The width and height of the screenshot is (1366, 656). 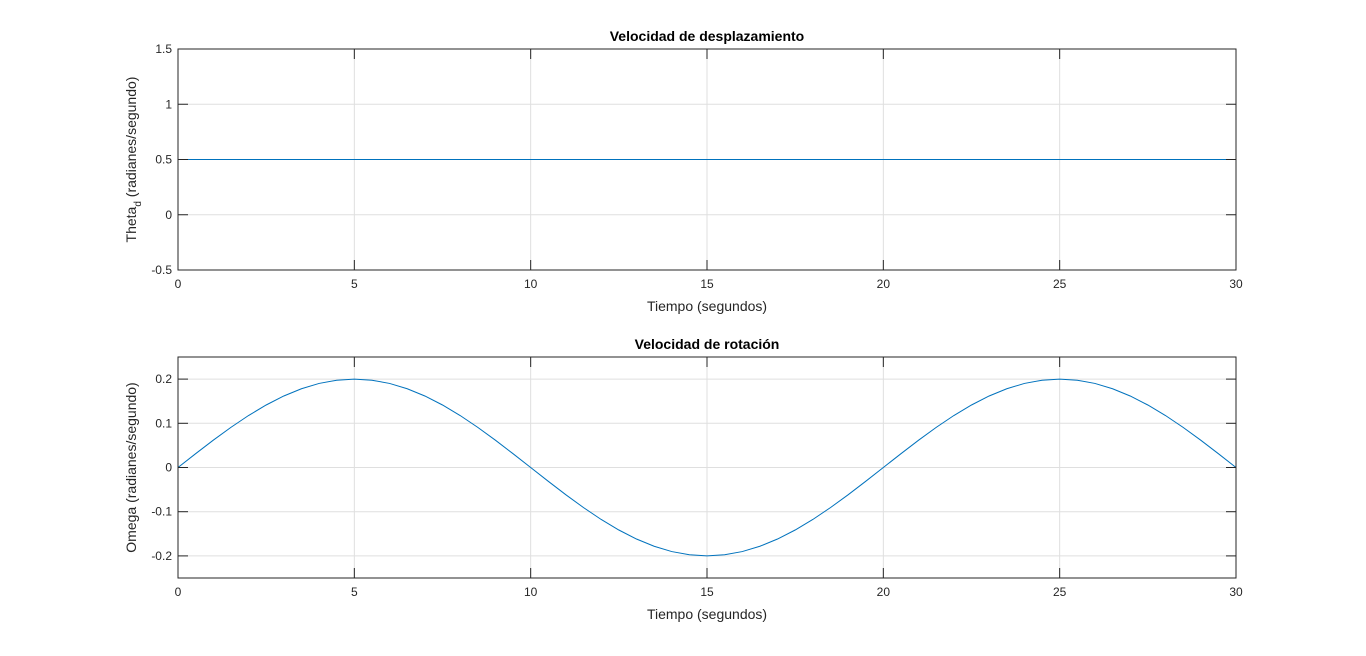 What do you see at coordinates (131, 139) in the screenshot?
I see `y-axis-label-units: (radianes/segundo)` at bounding box center [131, 139].